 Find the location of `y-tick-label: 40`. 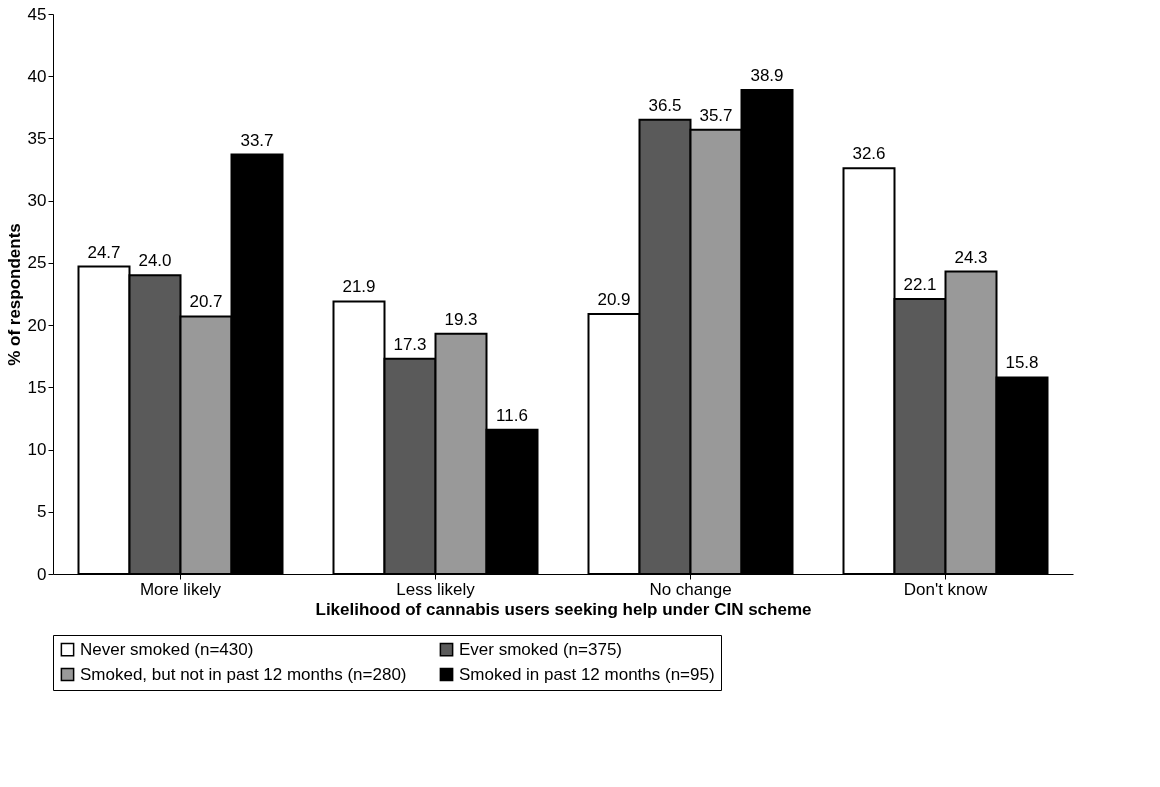

y-tick-label: 40 is located at coordinates (37, 76).